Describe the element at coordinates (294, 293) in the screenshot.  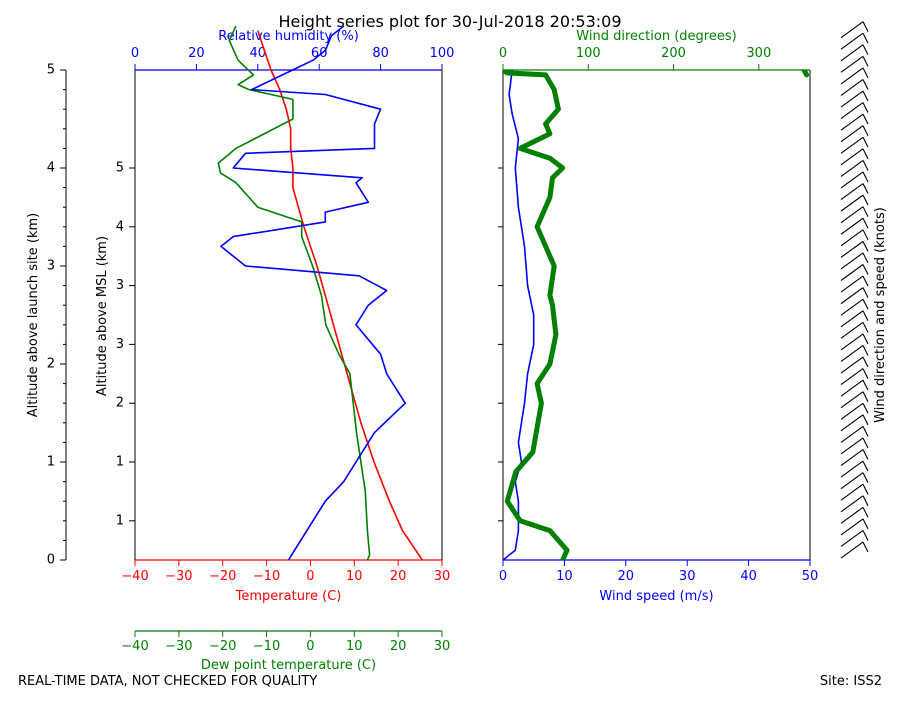
I see `dewpoint-line` at that location.